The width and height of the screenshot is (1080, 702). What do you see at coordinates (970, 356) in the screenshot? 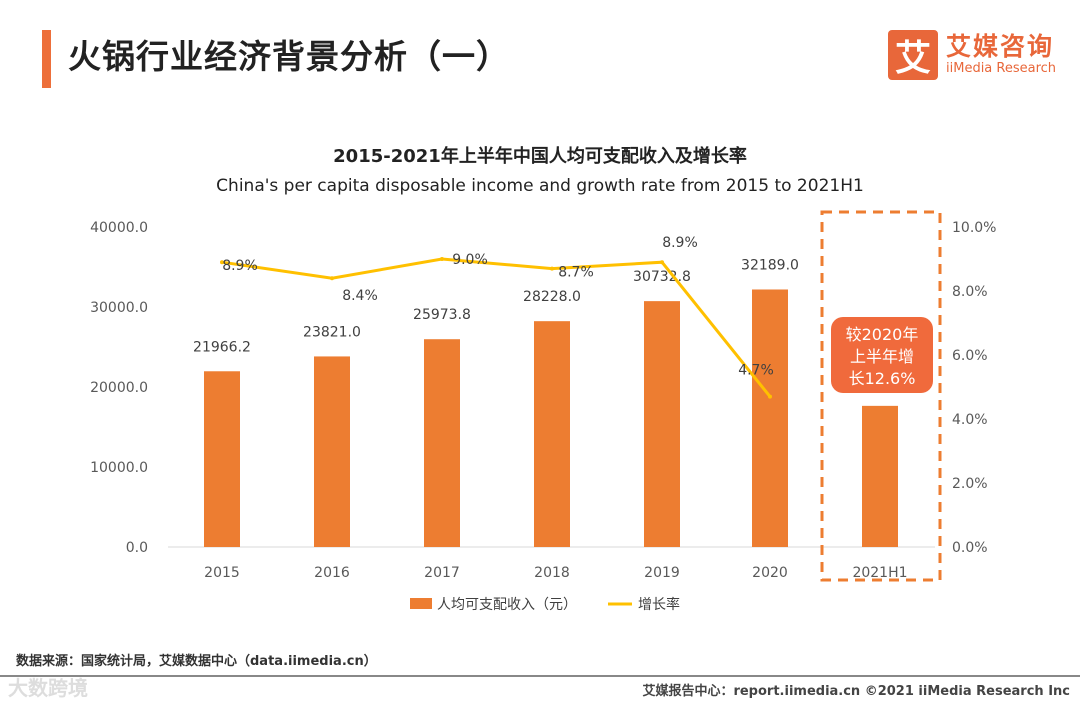
I see `right-tick-label: 6.0%` at bounding box center [970, 356].